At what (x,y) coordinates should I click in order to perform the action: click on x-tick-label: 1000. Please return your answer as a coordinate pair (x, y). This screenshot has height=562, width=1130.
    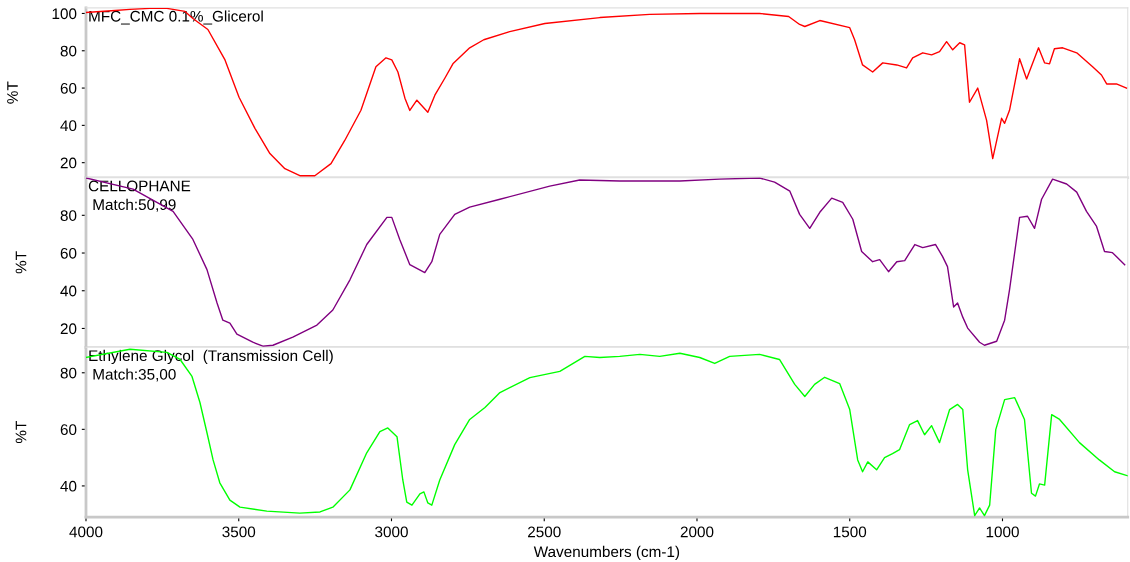
    Looking at the image, I should click on (1002, 532).